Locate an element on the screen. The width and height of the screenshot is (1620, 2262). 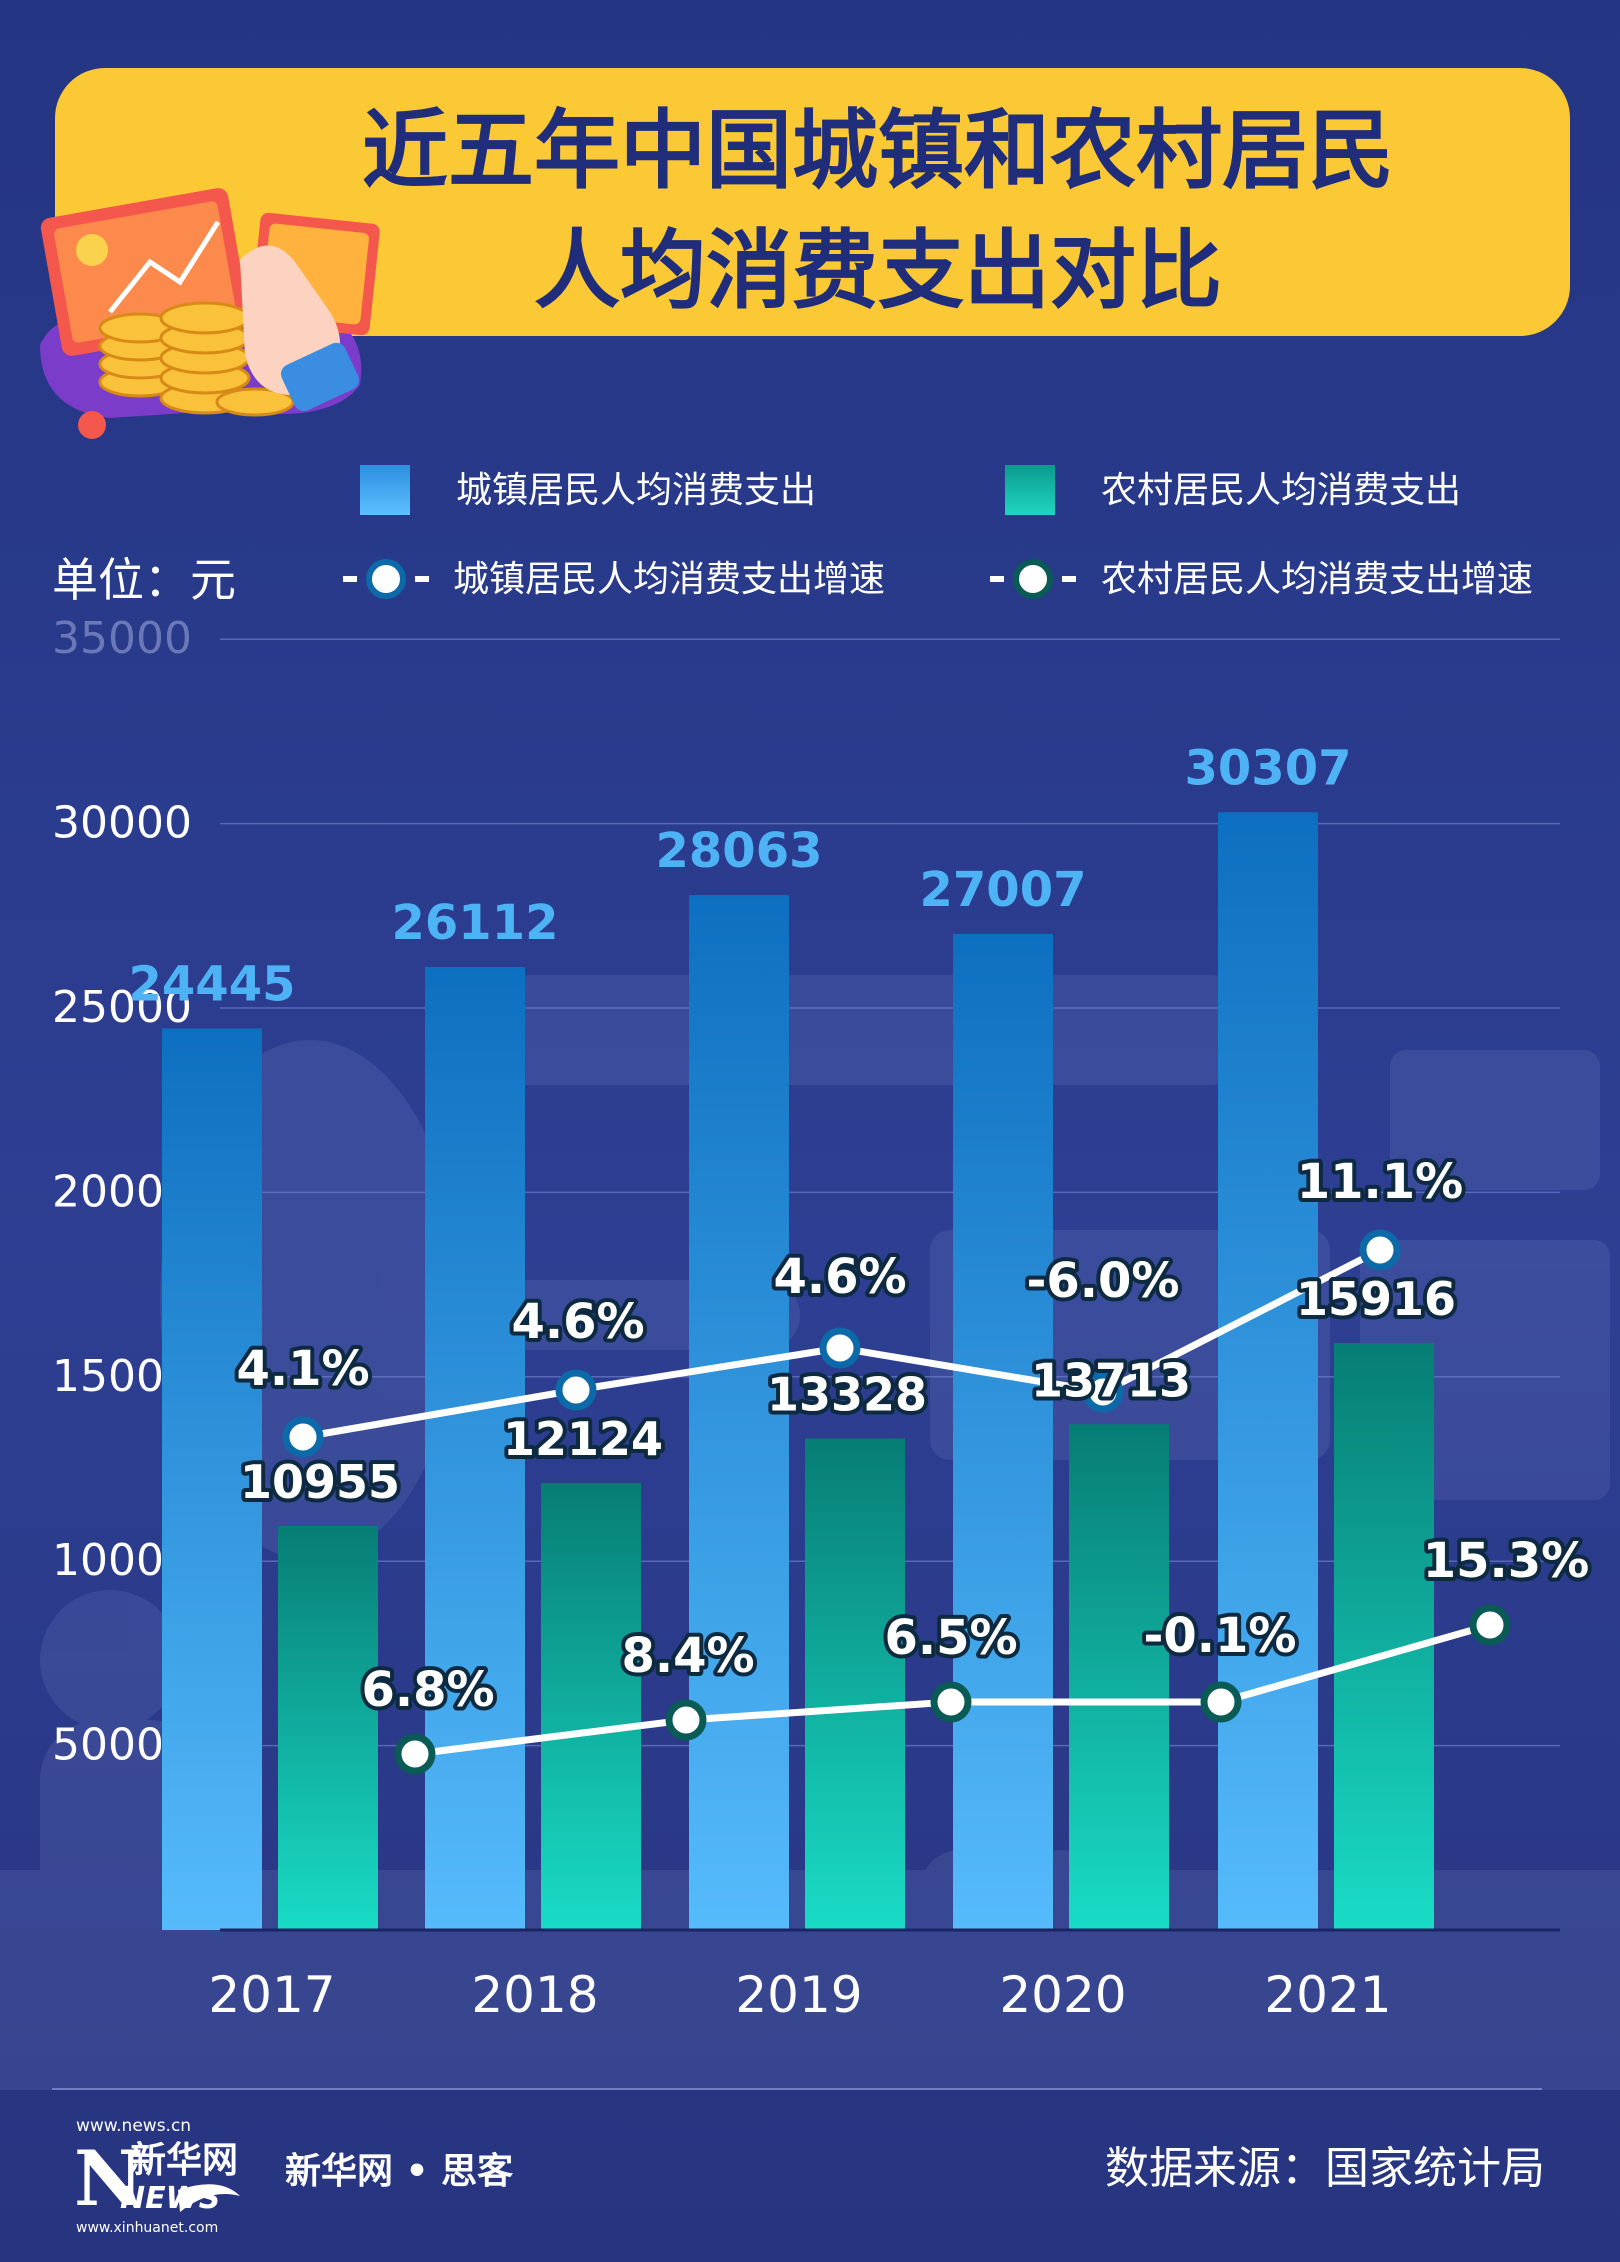
logo-chars: 新华网 is located at coordinates (184, 2160).